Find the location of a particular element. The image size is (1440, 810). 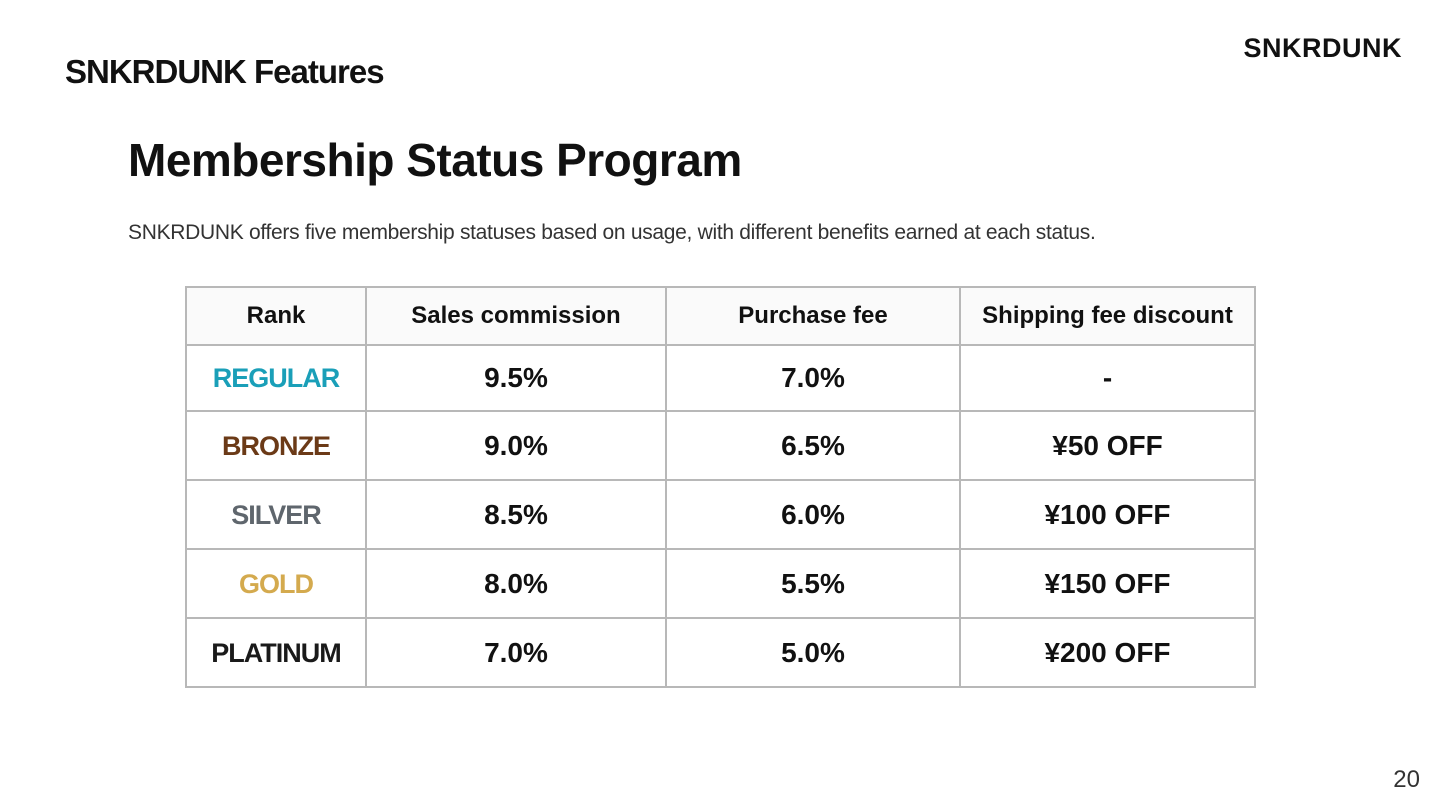

table-row: REGULAR 9.5% 7.0% - is located at coordinates (720, 378).